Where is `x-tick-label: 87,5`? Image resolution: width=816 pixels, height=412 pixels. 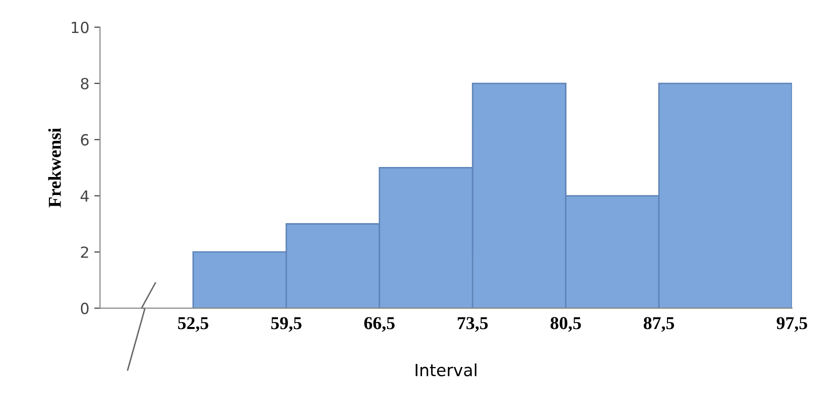
x-tick-label: 87,5 is located at coordinates (659, 324).